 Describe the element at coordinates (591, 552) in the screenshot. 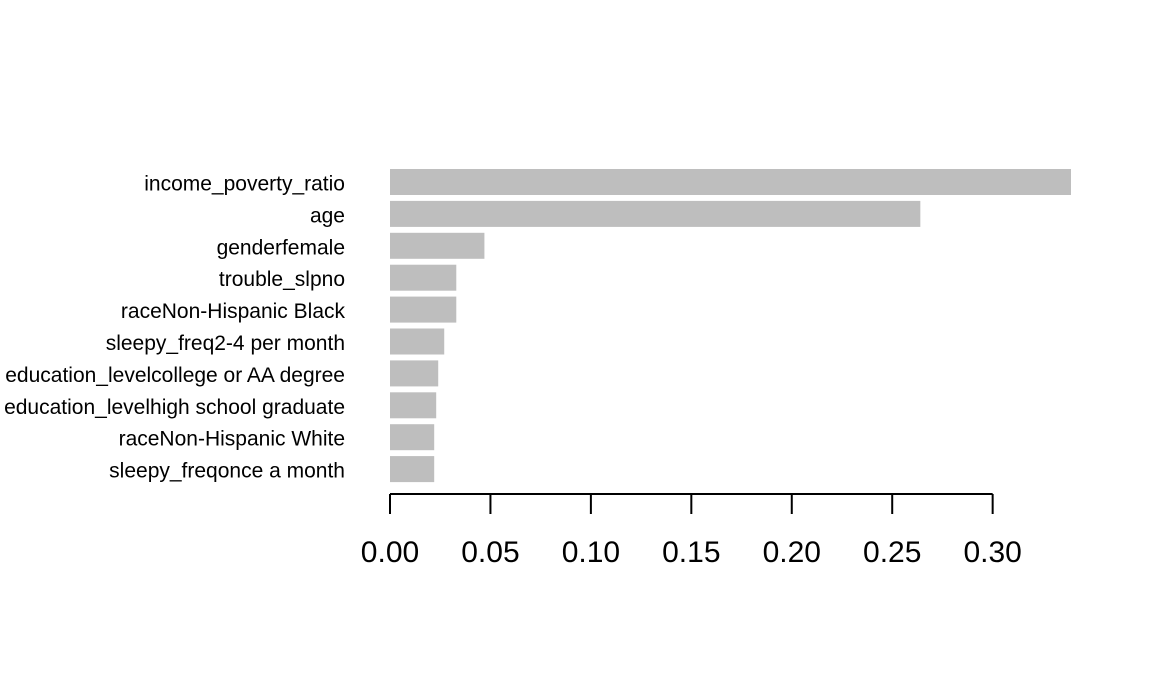

I see `x-tick-label: 0.10` at that location.